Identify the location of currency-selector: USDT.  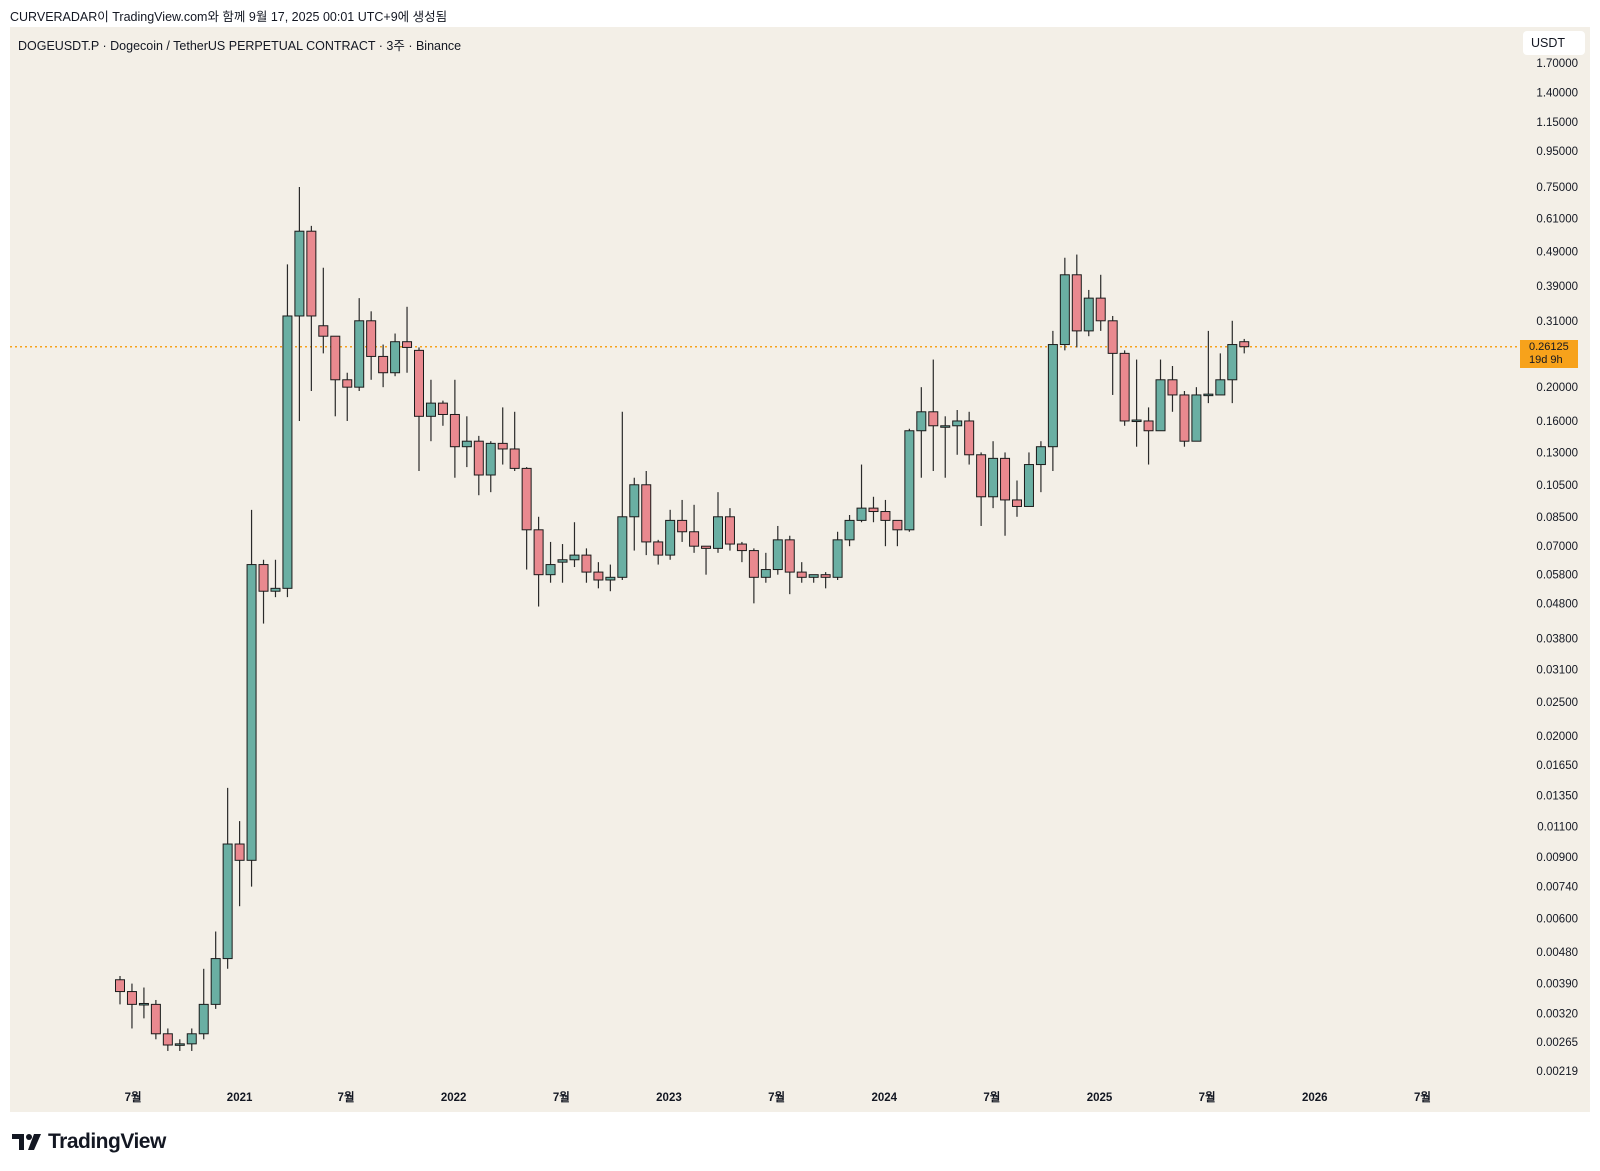
(1554, 43).